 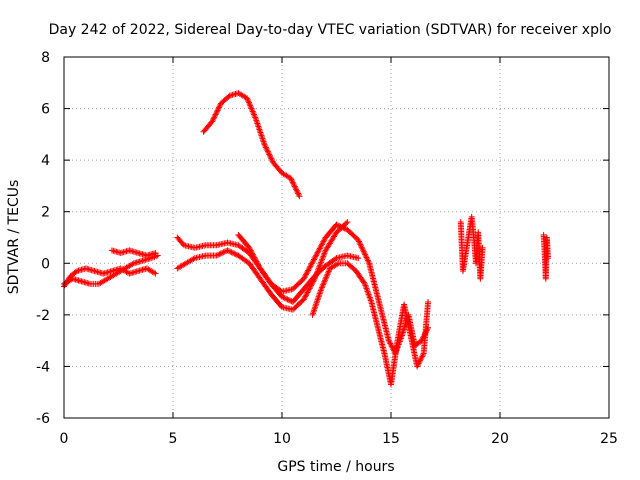 I want to click on series-track-f, so click(x=333, y=289).